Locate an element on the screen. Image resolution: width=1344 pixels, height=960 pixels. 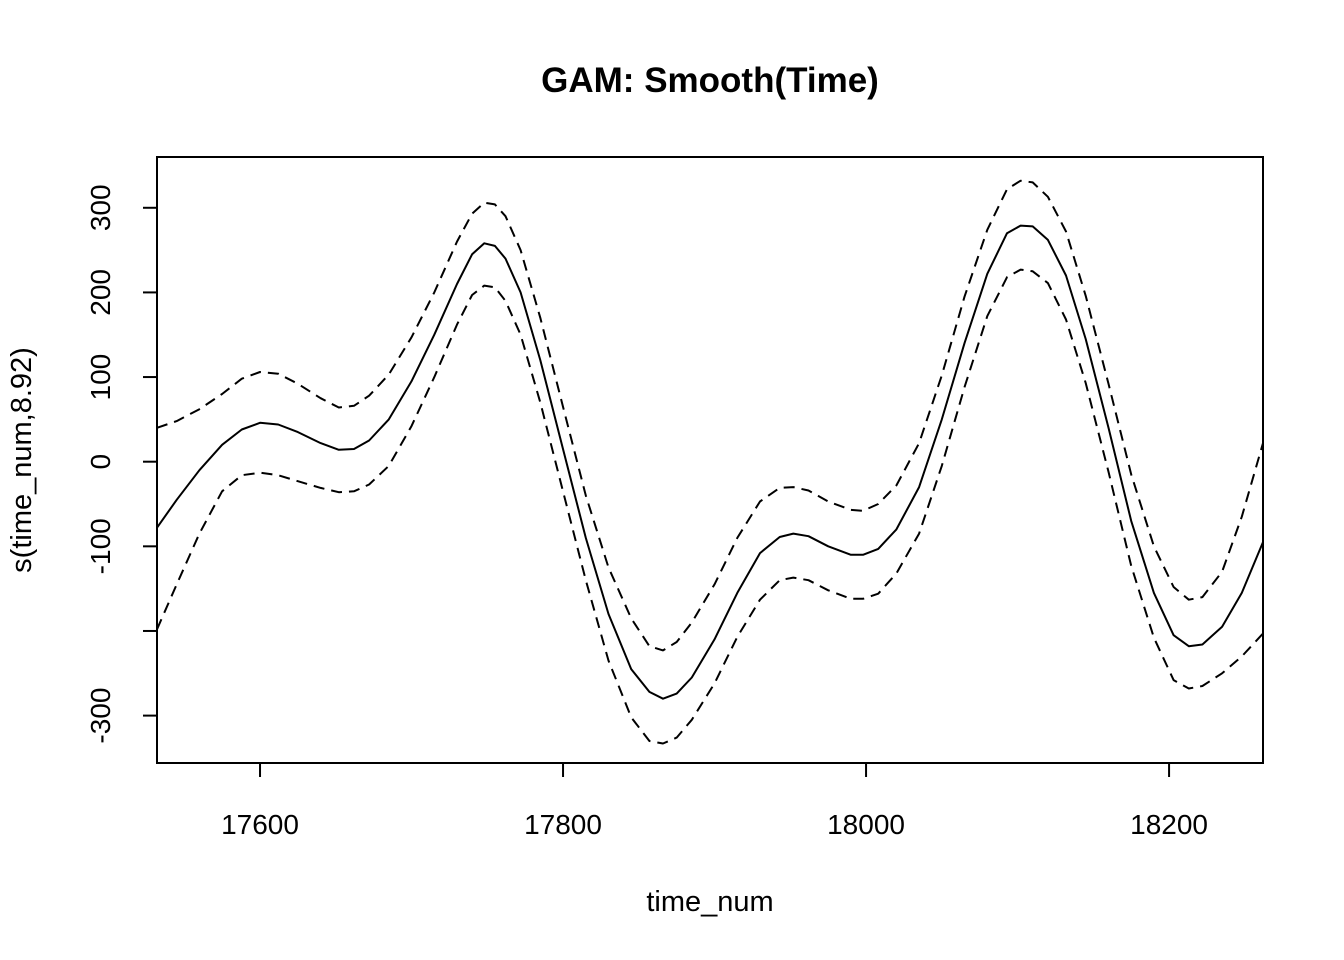
y-tick-label: 100 is located at coordinates (100, 377).